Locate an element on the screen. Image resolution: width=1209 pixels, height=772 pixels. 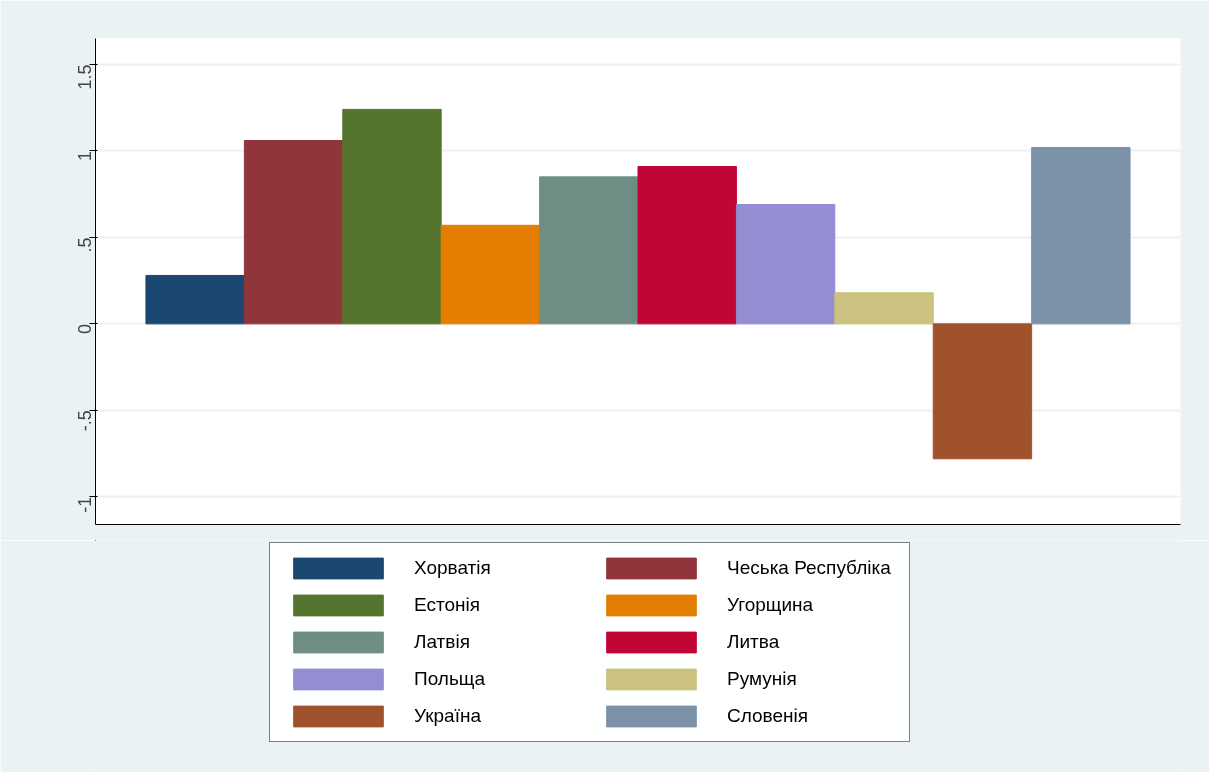
legend-label: Словенія is located at coordinates (768, 716).